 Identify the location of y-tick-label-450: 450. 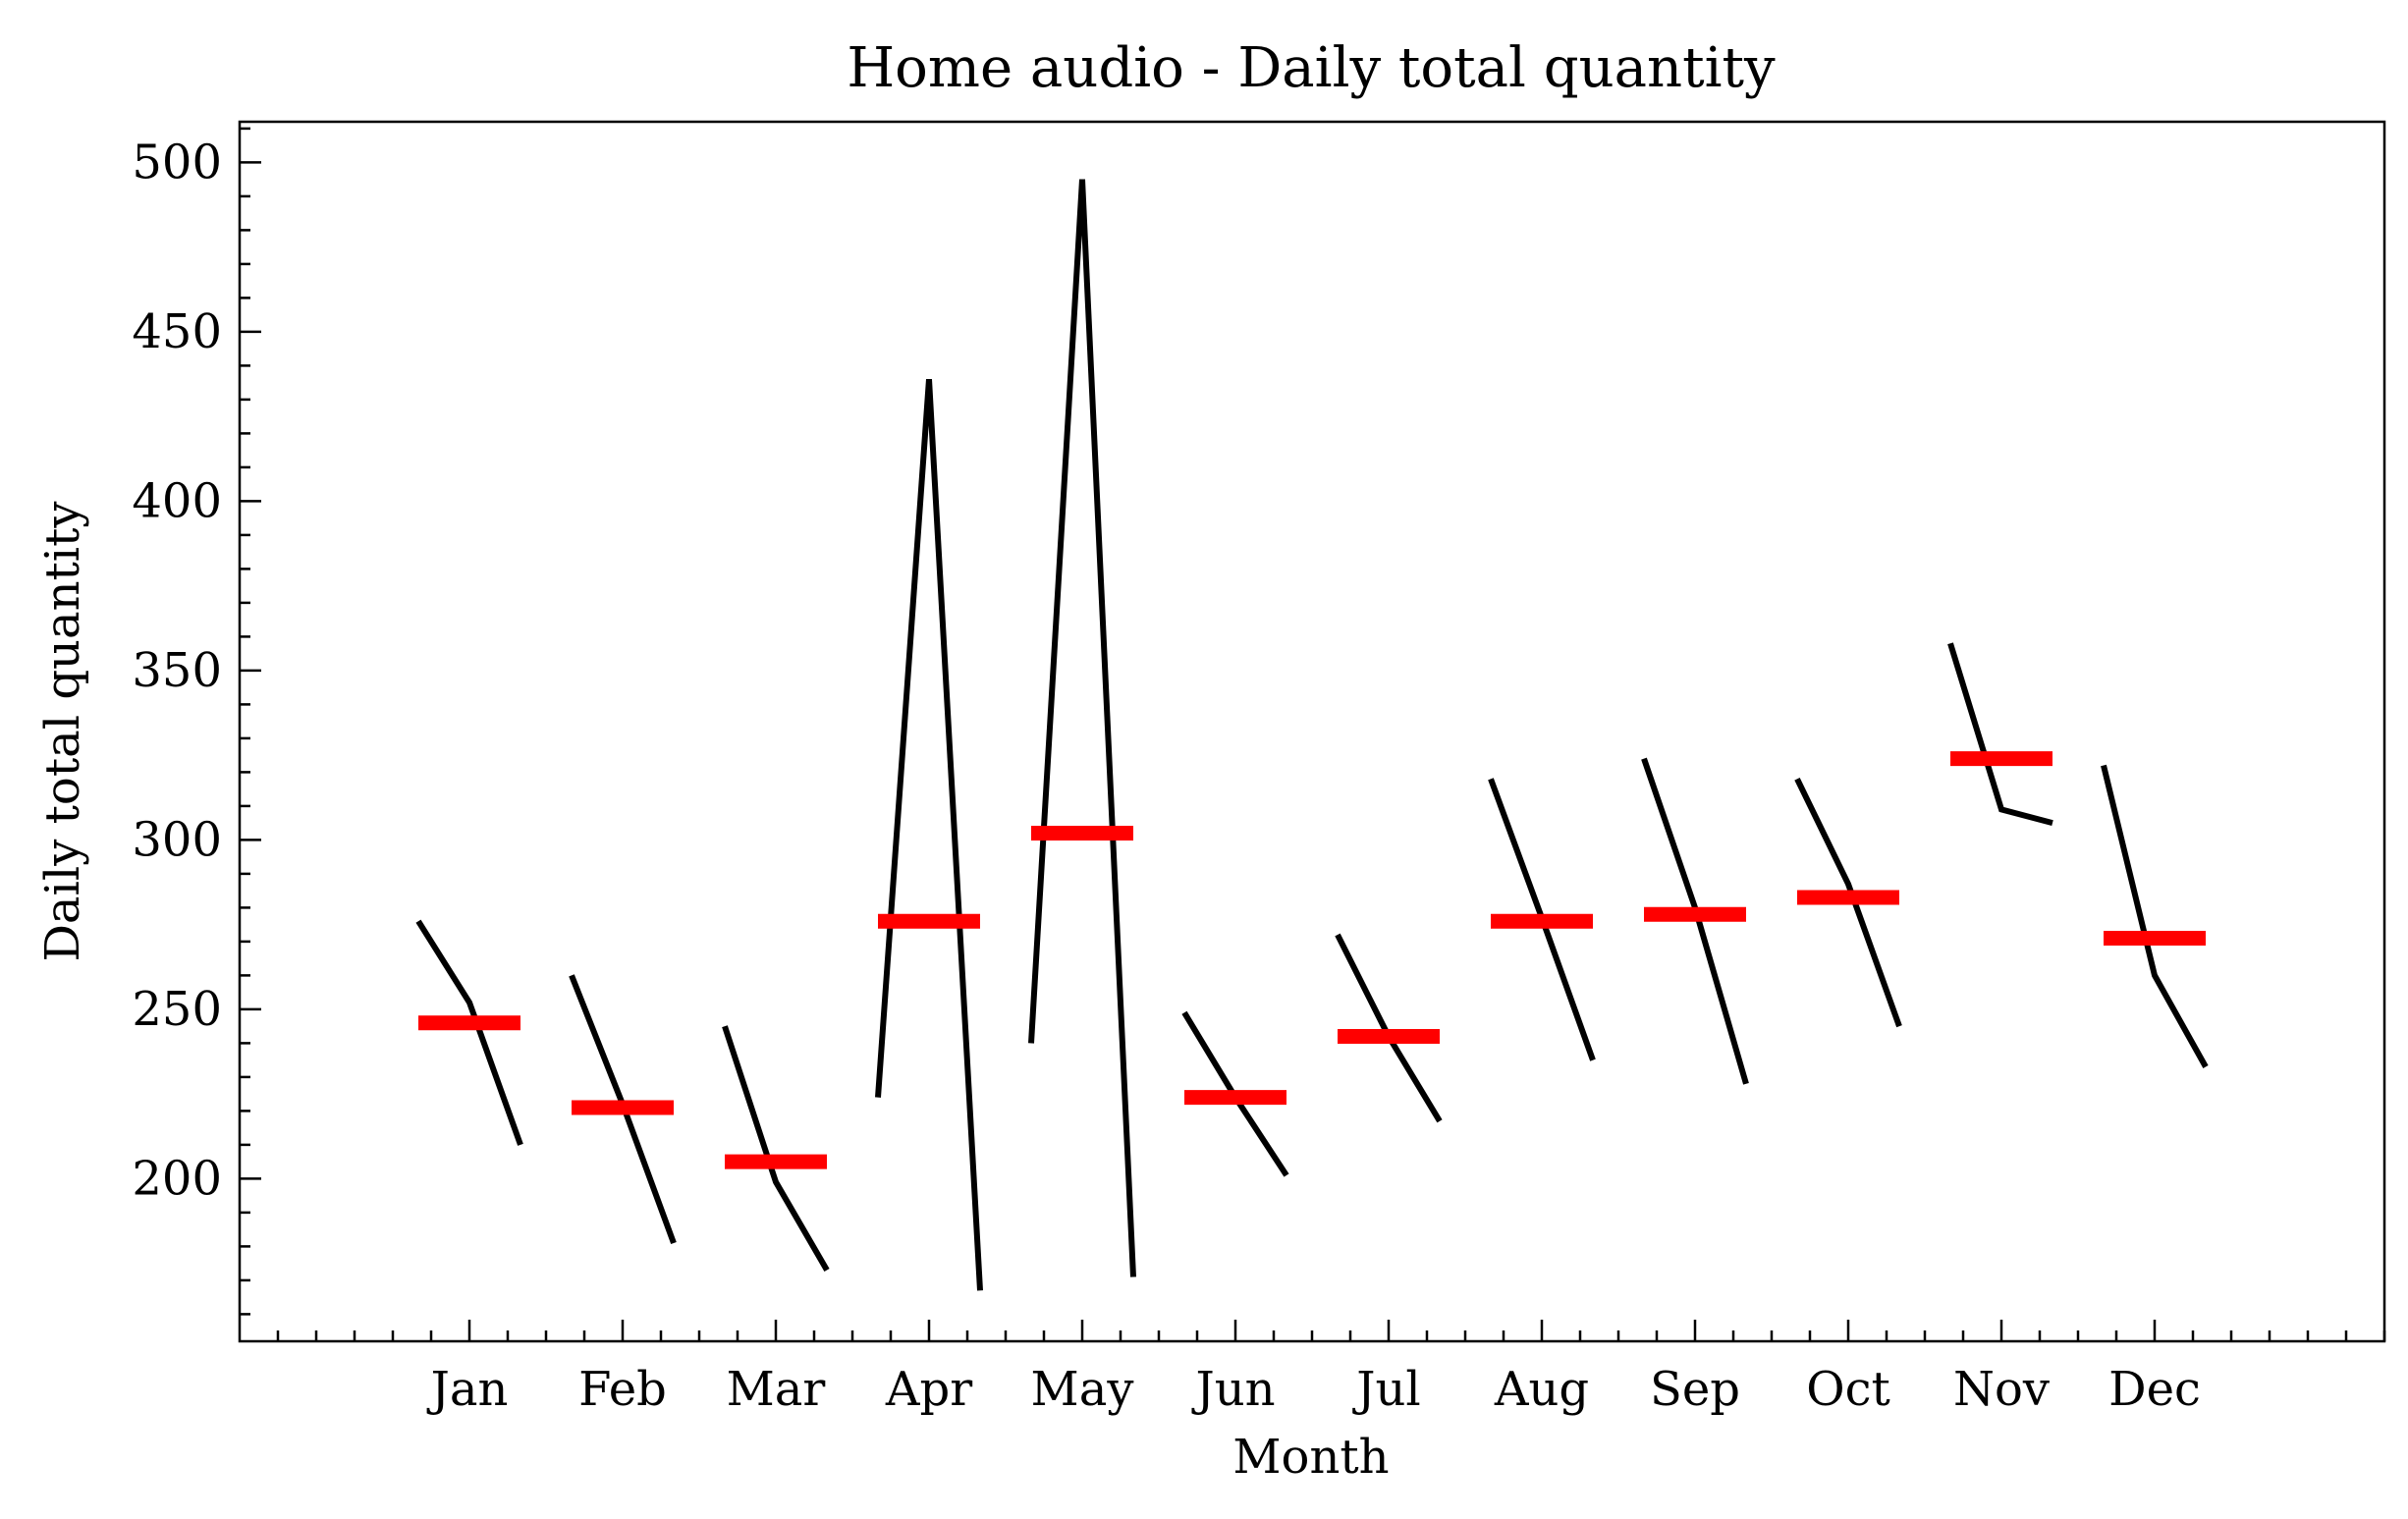
(177, 331).